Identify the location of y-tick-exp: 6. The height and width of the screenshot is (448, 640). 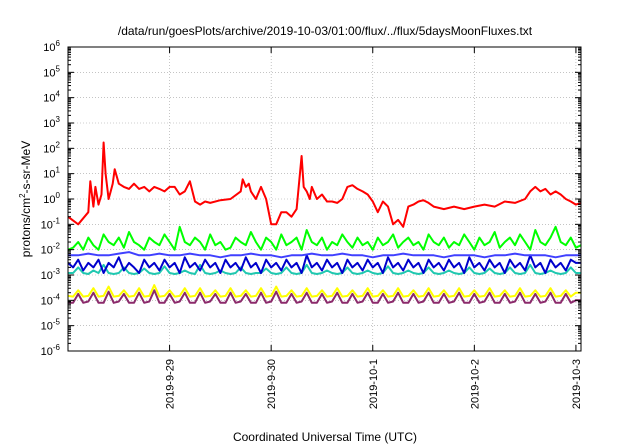
(58, 43).